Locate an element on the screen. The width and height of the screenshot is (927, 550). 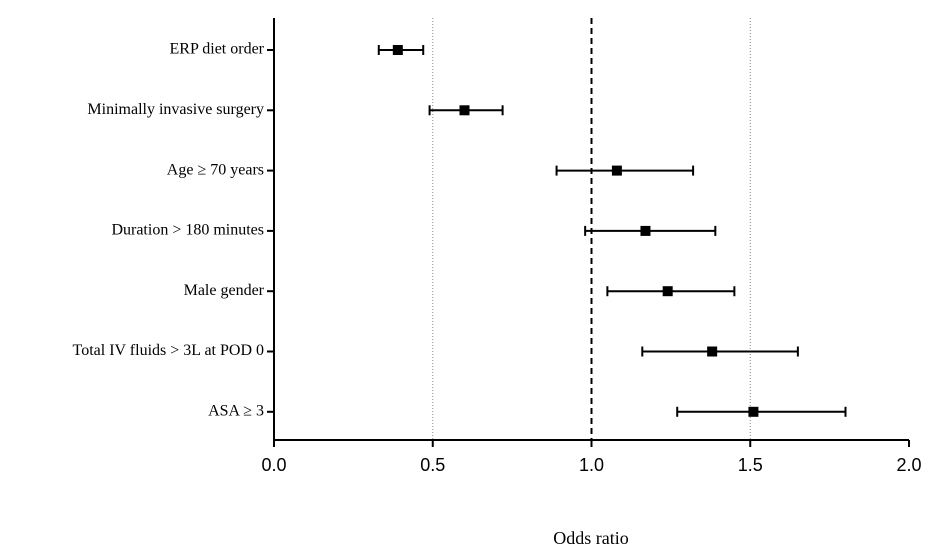
y-tick-label: Minimally invasive surgery is located at coordinates (175, 109).